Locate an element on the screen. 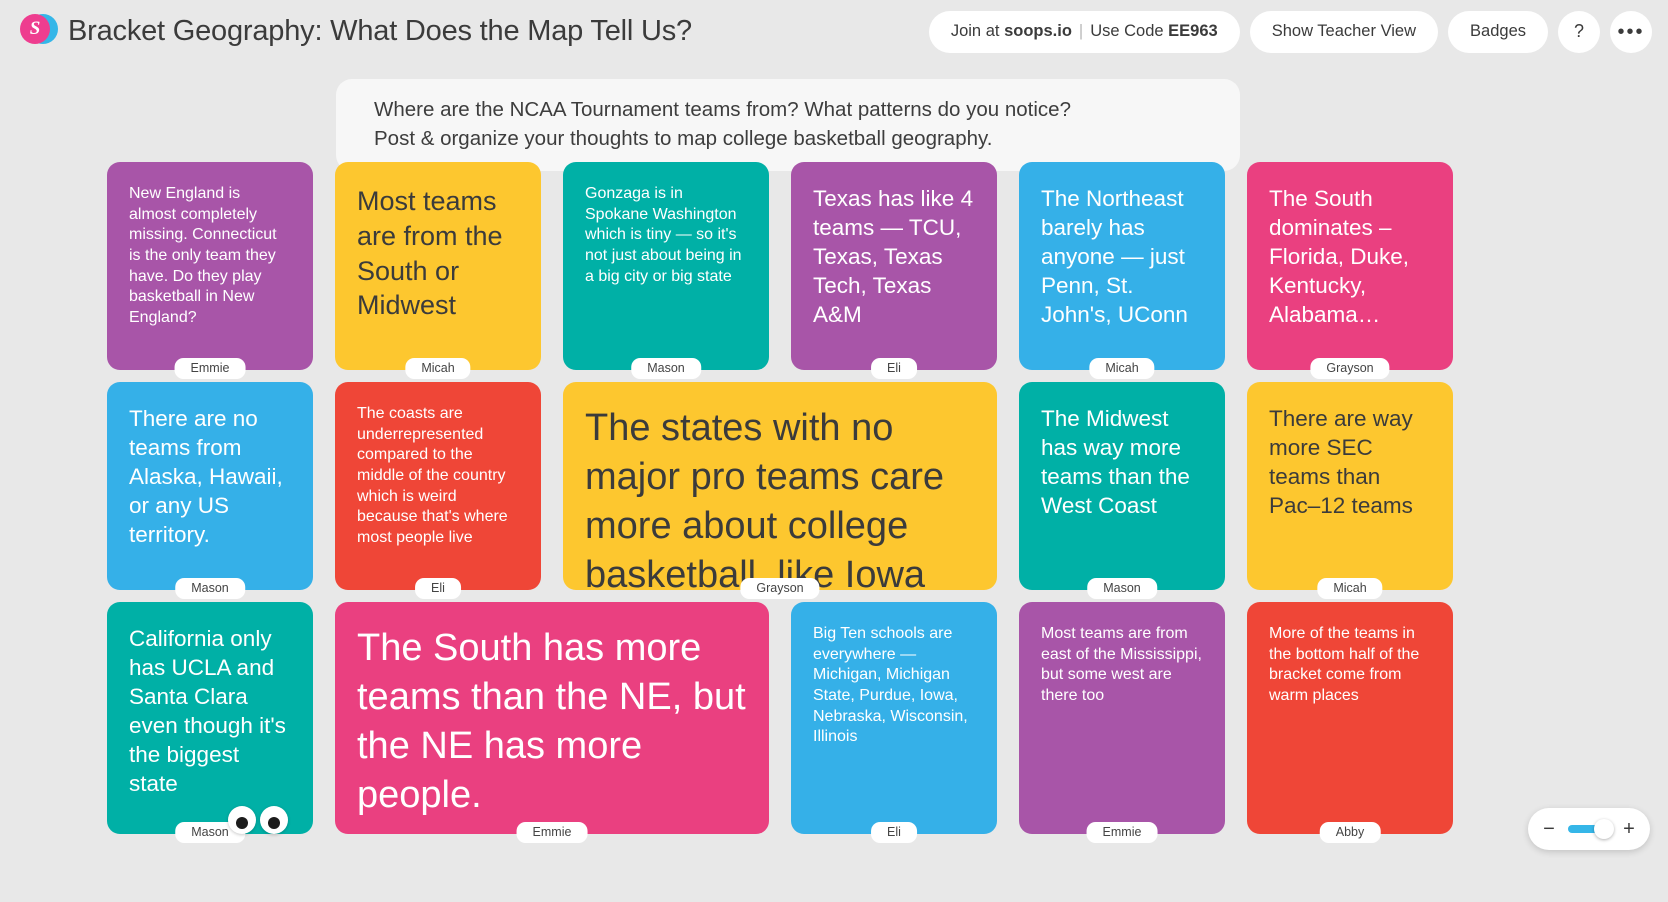 This screenshot has width=1668, height=902. eye-left-icon is located at coordinates (242, 820).